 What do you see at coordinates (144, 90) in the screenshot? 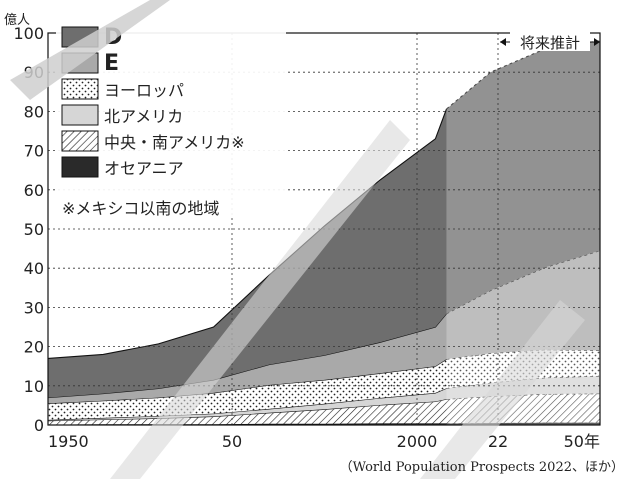
I see `legend-label: ヨーロッパ` at bounding box center [144, 90].